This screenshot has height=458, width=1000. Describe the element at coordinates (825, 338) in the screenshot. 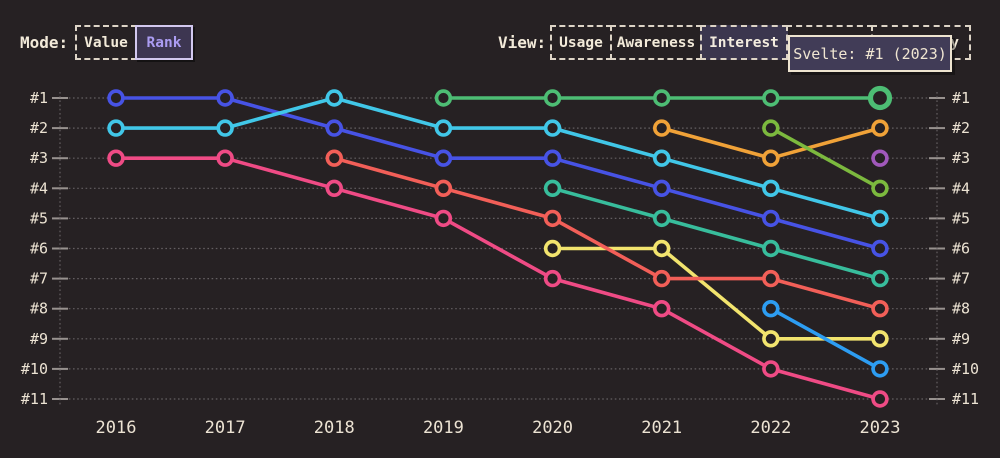

I see `series-line-bright-blue` at that location.